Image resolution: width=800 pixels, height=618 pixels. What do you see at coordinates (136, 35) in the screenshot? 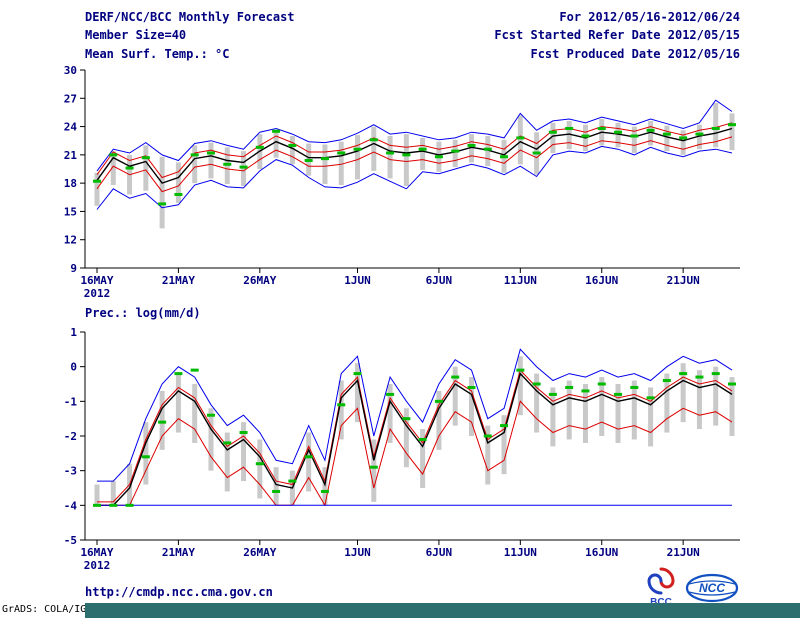
I see `member-size-label: Member Size=40` at bounding box center [136, 35].